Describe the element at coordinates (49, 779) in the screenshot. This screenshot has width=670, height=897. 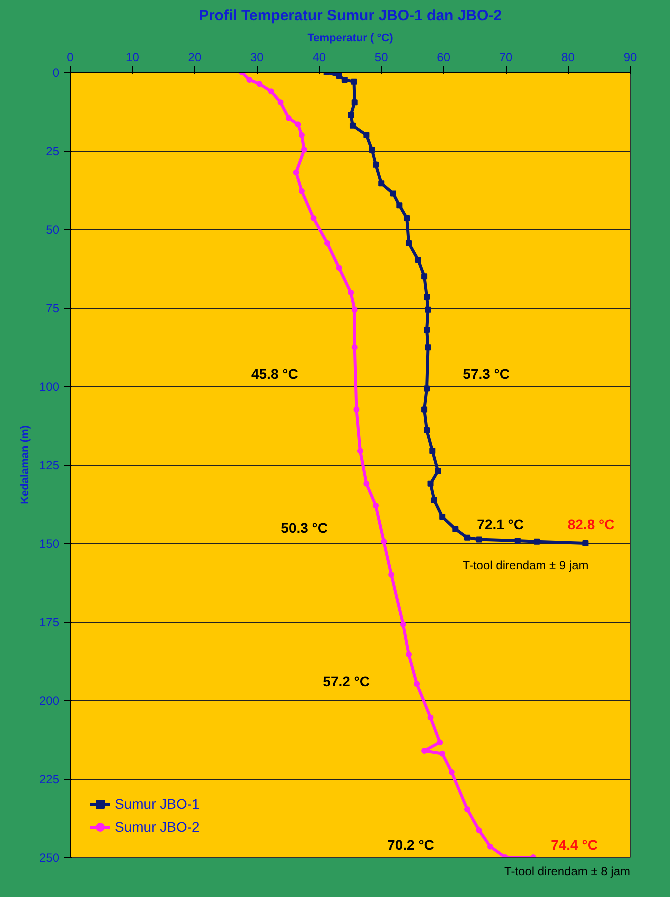
I see `y-tick-label: 225` at that location.